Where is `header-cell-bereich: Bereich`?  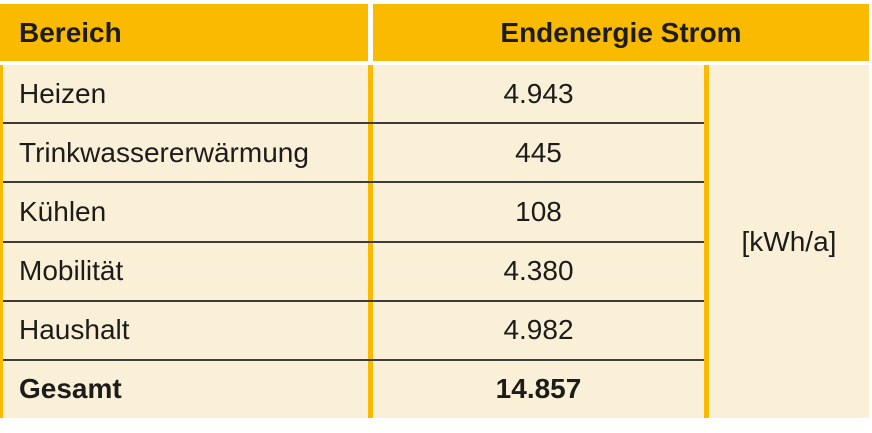
header-cell-bereich: Bereich is located at coordinates (184, 32).